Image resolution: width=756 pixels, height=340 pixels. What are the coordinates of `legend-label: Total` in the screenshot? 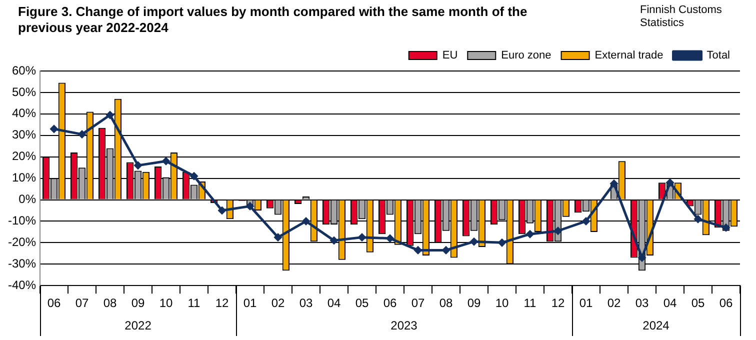 It's located at (718, 56).